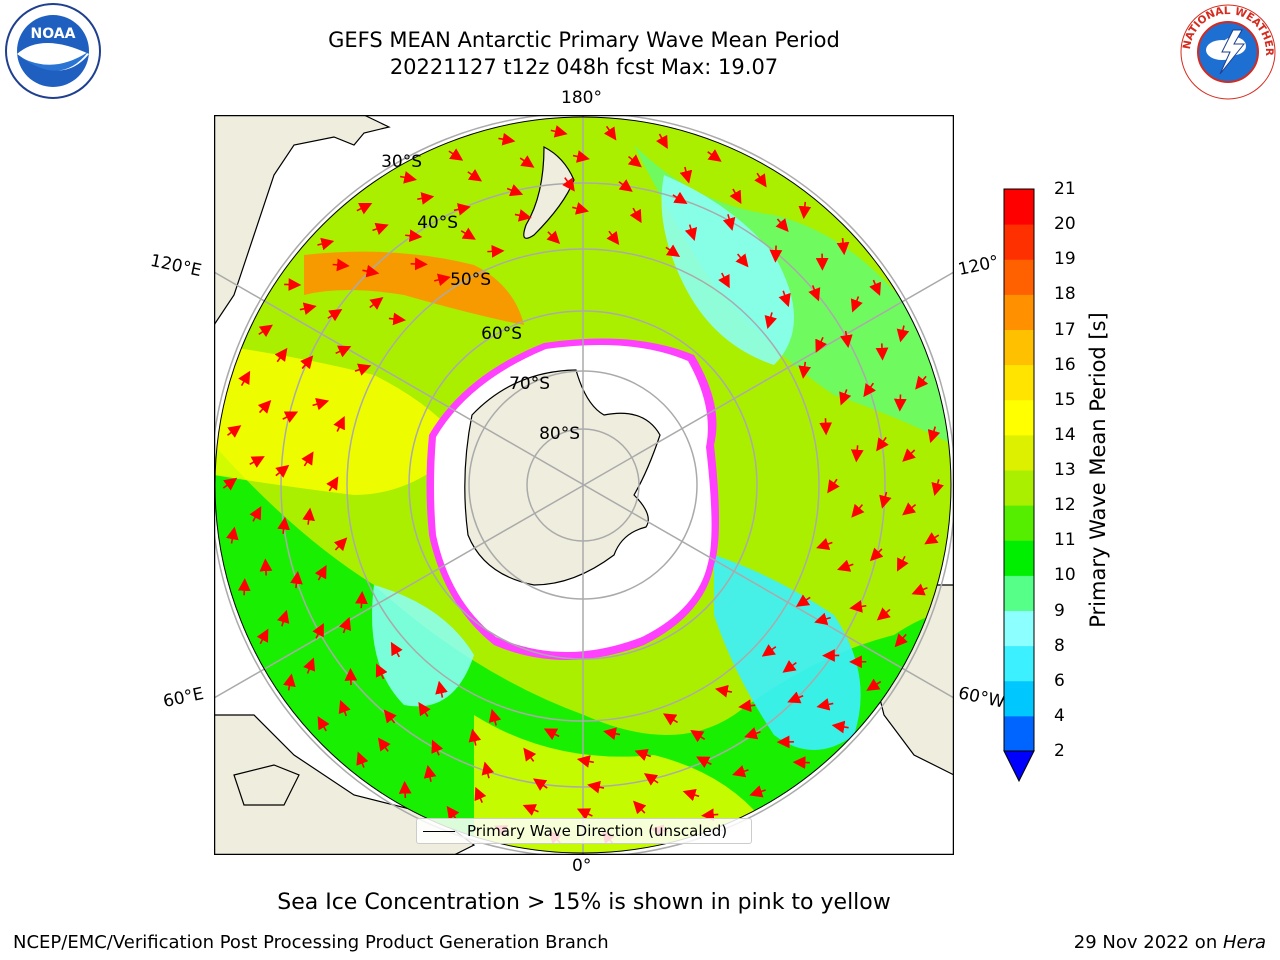  Describe the element at coordinates (501, 334) in the screenshot. I see `lat-label-60s: 60°S` at that location.